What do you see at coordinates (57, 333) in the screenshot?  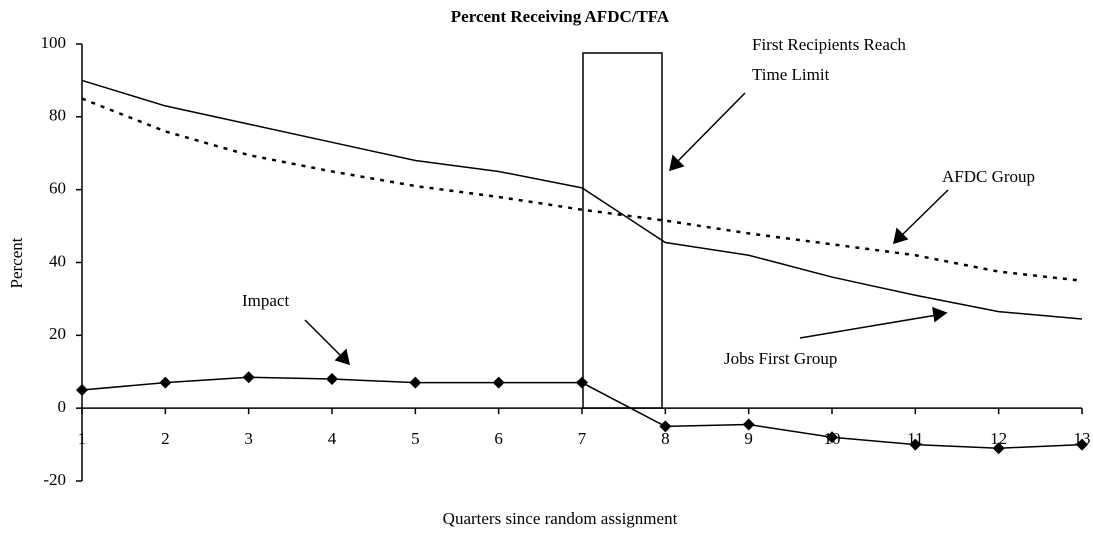 I see `y-tick-label: 20` at bounding box center [57, 333].